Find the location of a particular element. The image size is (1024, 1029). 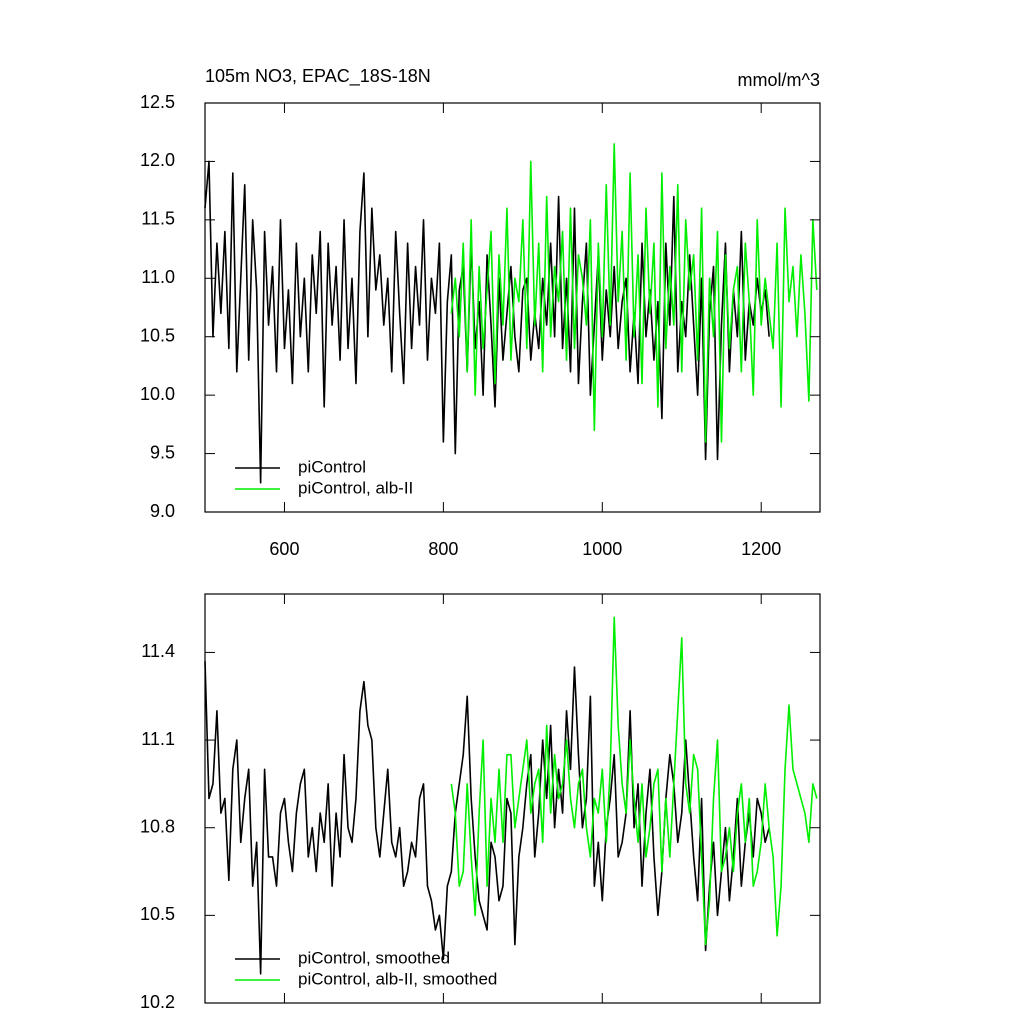

legend-label: piControl is located at coordinates (332, 466).